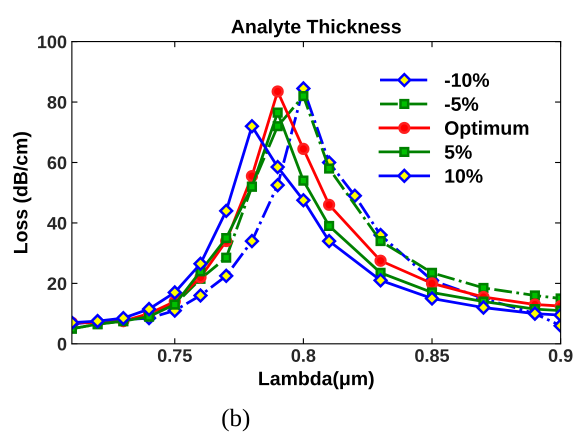 This screenshot has width=575, height=438. I want to click on y-axis-title: Loss (dB/cm), so click(22, 192).